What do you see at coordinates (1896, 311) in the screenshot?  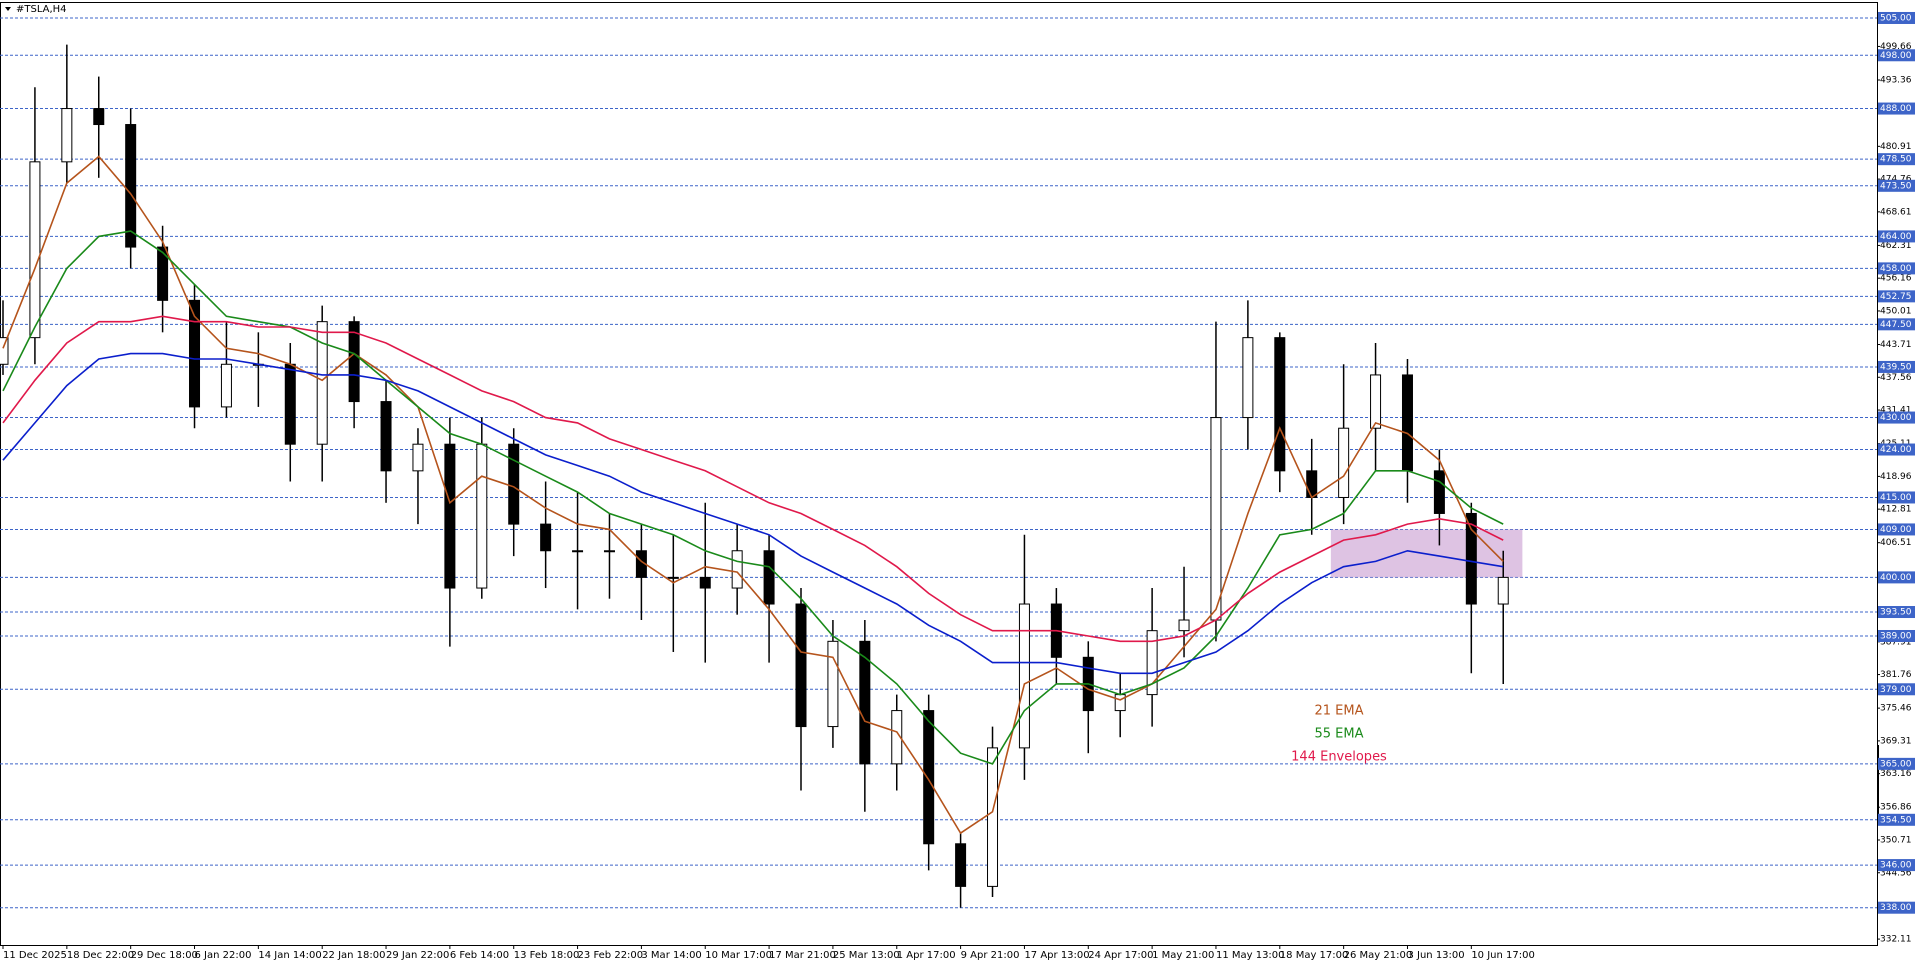 I see `y-tick-label: 450.01` at bounding box center [1896, 311].